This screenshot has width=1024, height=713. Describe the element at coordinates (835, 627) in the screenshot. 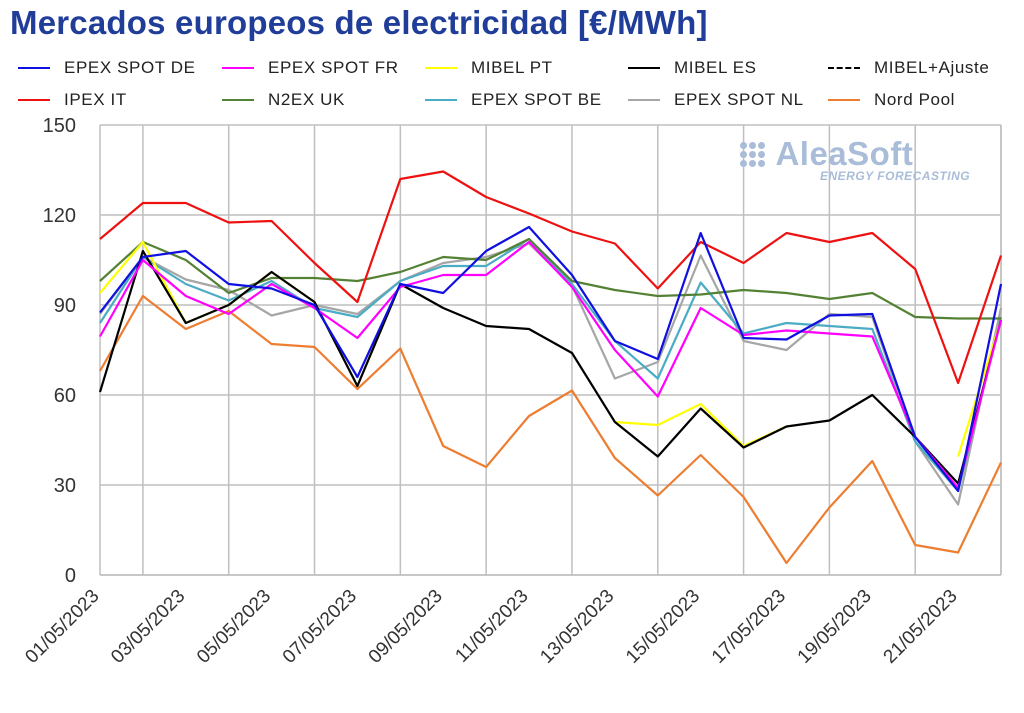

I see `x-tick-label: 19/05/2023` at that location.